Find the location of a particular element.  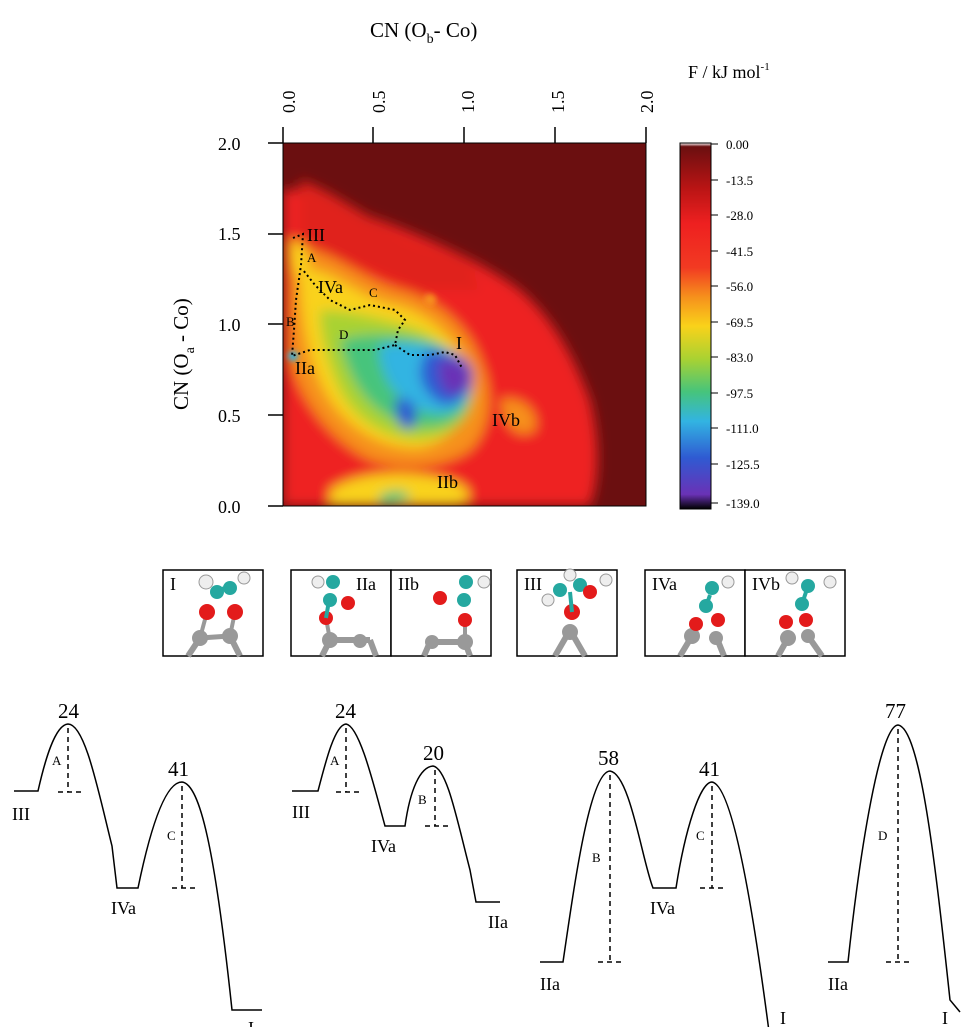

left-tick-label: 0.5 is located at coordinates (229, 416).